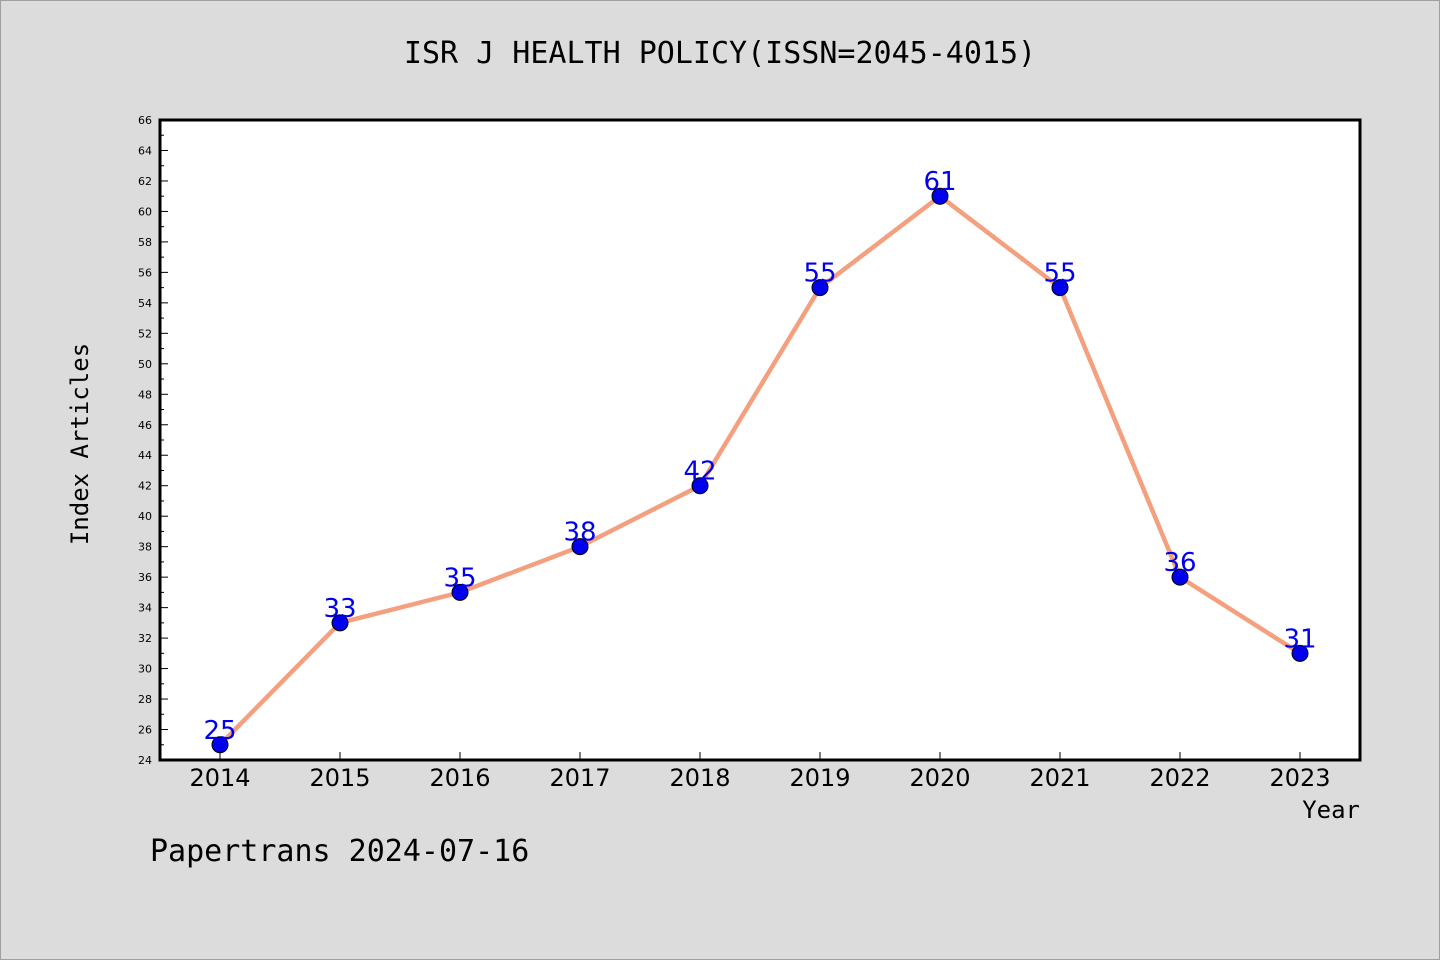 This screenshot has height=960, width=1440. I want to click on x-tick-label: 2022, so click(1179, 778).